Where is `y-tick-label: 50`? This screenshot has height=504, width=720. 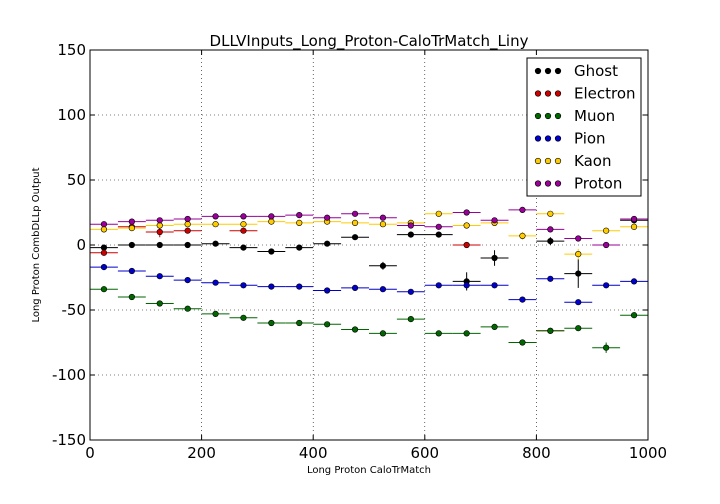 y-tick-label: 50 is located at coordinates (76, 180).